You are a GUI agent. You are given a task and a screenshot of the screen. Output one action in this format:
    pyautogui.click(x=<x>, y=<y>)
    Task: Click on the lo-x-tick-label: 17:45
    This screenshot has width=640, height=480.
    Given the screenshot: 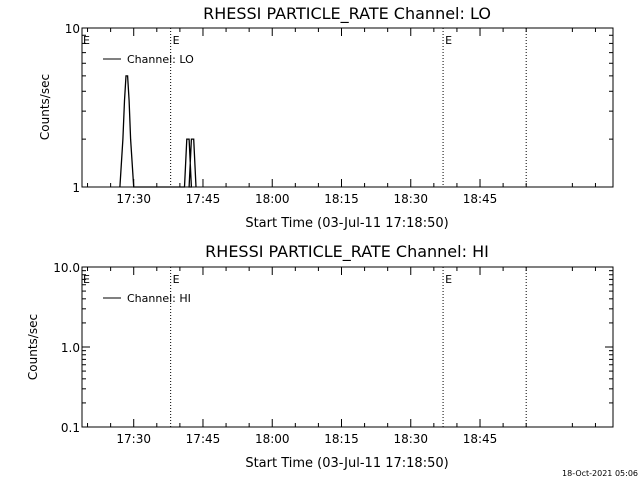 What is the action you would take?
    pyautogui.click(x=203, y=199)
    